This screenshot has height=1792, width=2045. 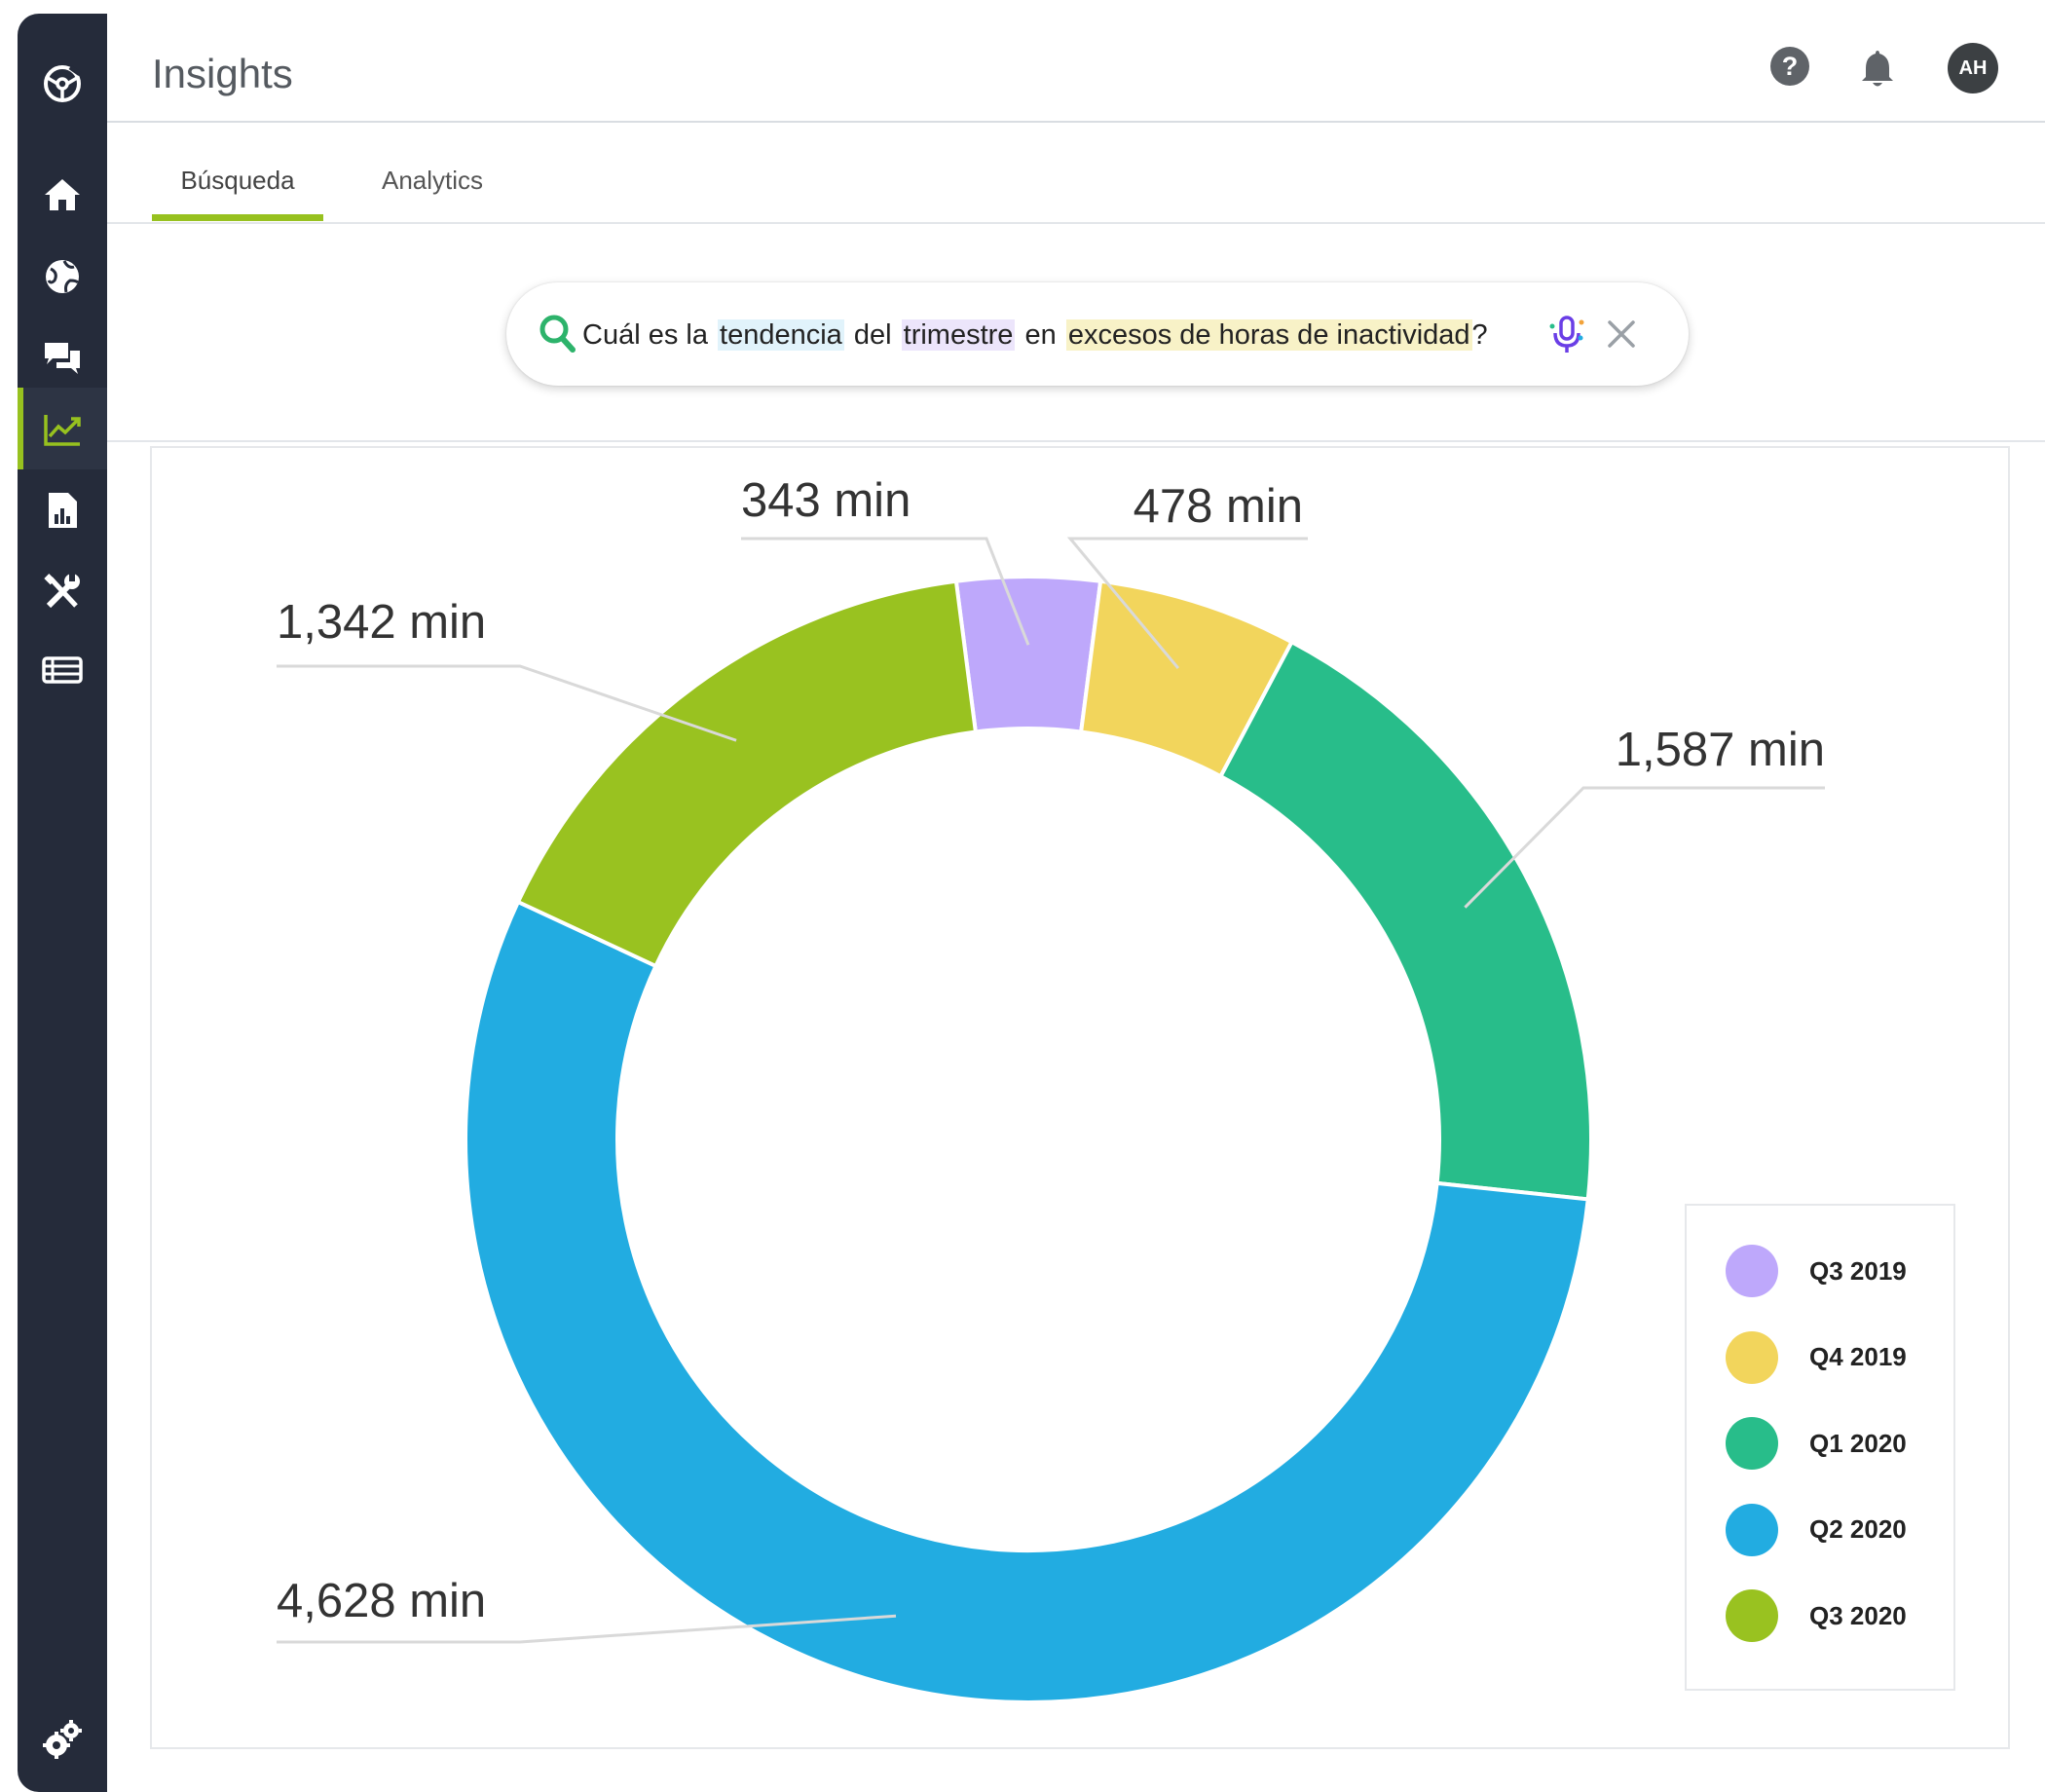 I want to click on page-title: Insights, so click(x=222, y=73).